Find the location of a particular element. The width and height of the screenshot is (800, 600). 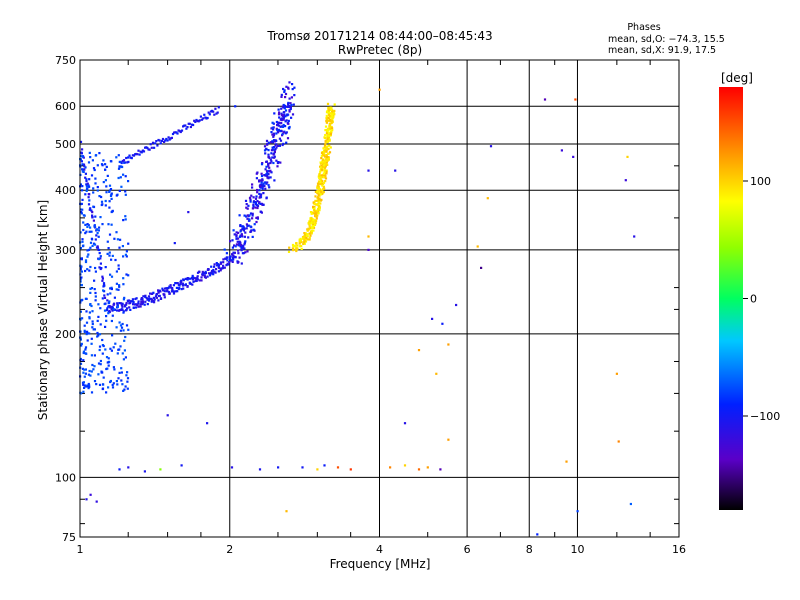

x-tick-label: 4 is located at coordinates (379, 549).